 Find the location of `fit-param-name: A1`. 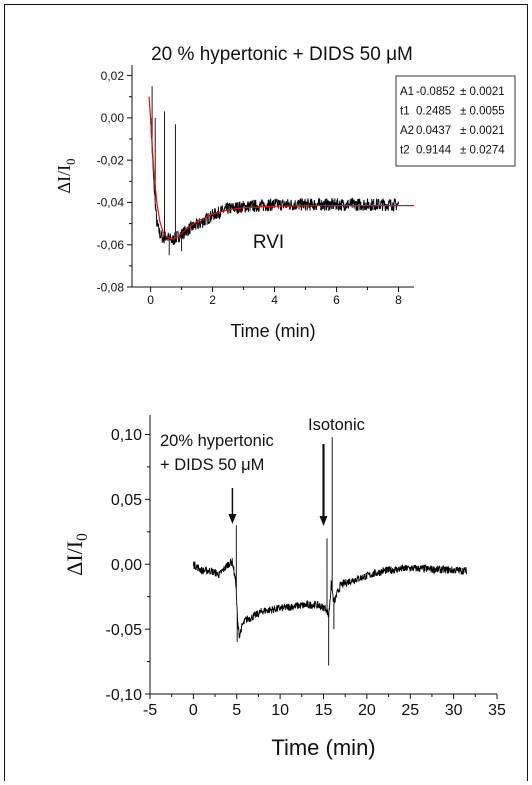

fit-param-name: A1 is located at coordinates (407, 92).